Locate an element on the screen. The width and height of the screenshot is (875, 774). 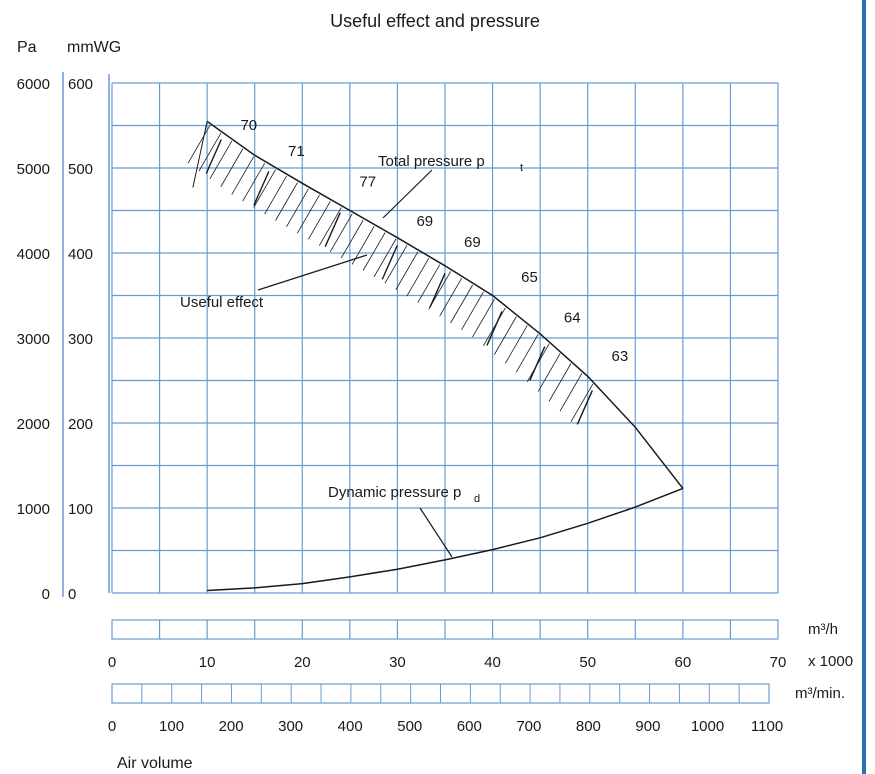
x-unit-m3h: m³/h is located at coordinates (823, 629).